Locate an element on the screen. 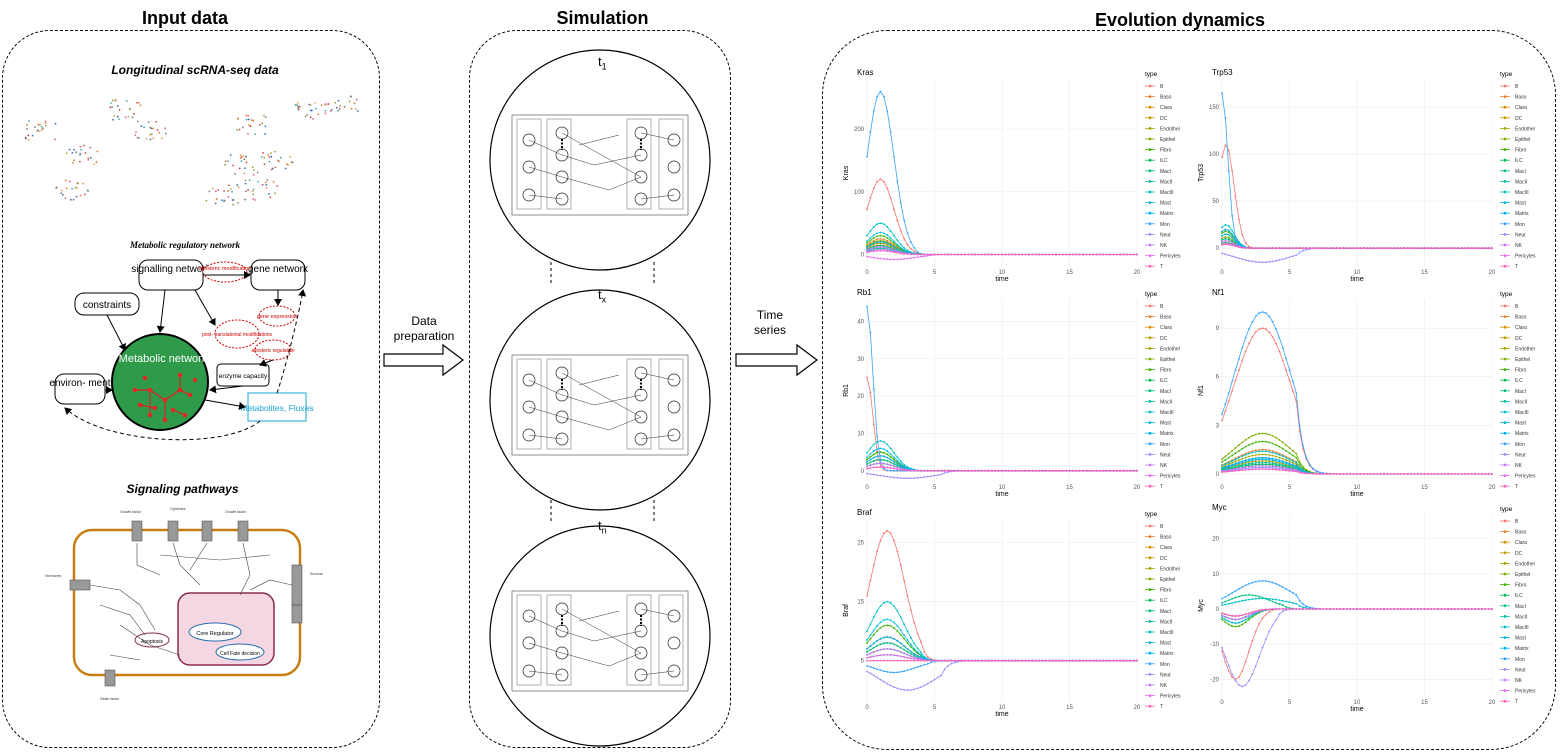 The height and width of the screenshot is (753, 1561). legend-entry: Epithel is located at coordinates (1522, 140).